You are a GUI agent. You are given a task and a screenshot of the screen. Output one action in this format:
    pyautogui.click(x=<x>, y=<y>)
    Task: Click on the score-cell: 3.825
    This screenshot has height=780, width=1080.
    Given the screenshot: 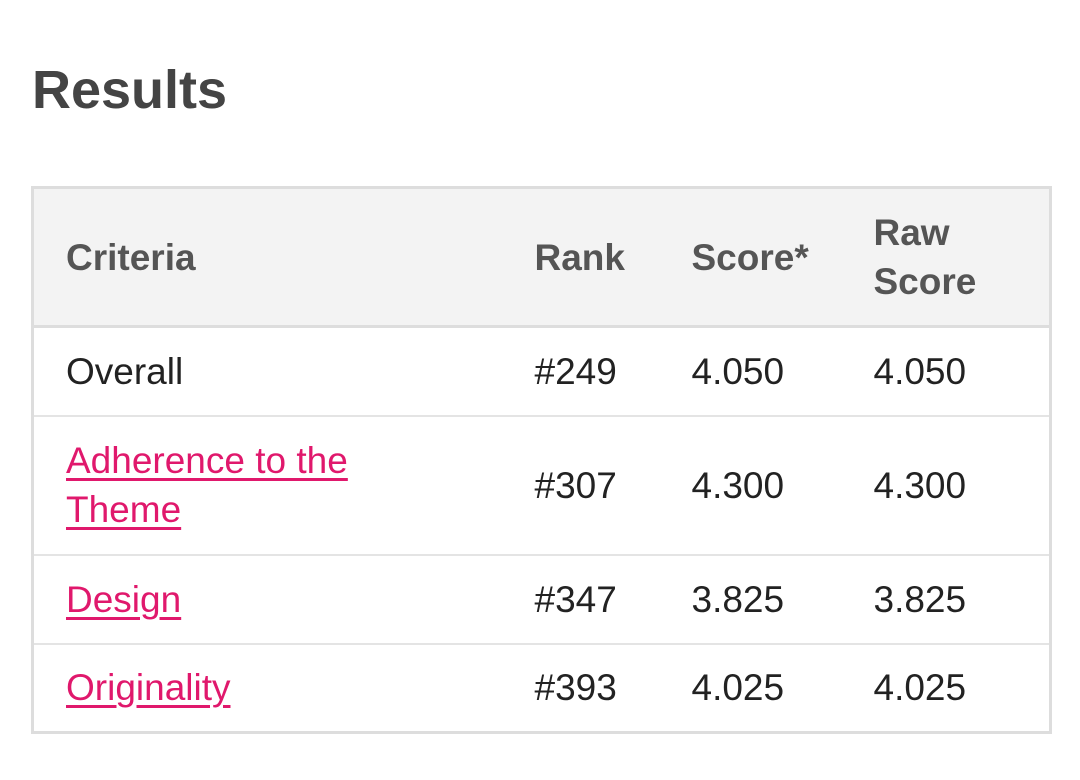 What is the action you would take?
    pyautogui.click(x=738, y=599)
    